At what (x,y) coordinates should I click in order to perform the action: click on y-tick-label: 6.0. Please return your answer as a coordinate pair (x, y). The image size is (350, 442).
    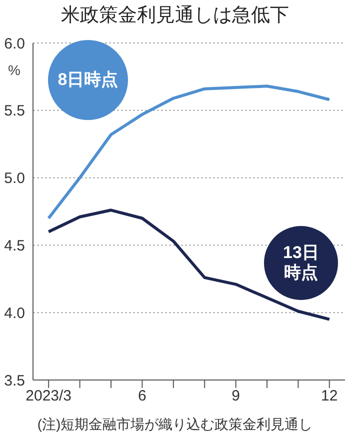
    Looking at the image, I should click on (14, 43).